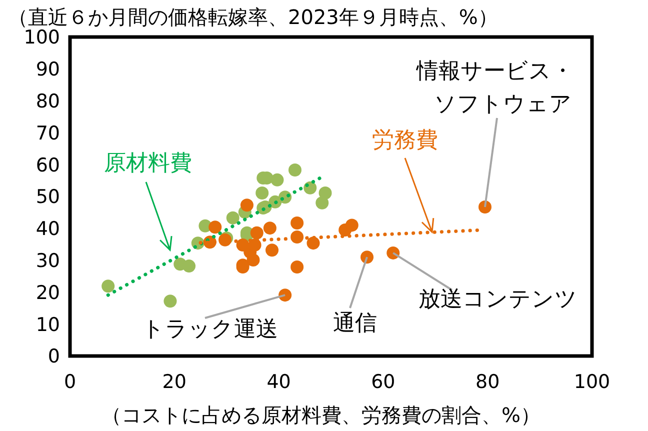 This screenshot has height=431, width=648. What do you see at coordinates (48, 197) in the screenshot?
I see `y-tick-label: 50` at bounding box center [48, 197].